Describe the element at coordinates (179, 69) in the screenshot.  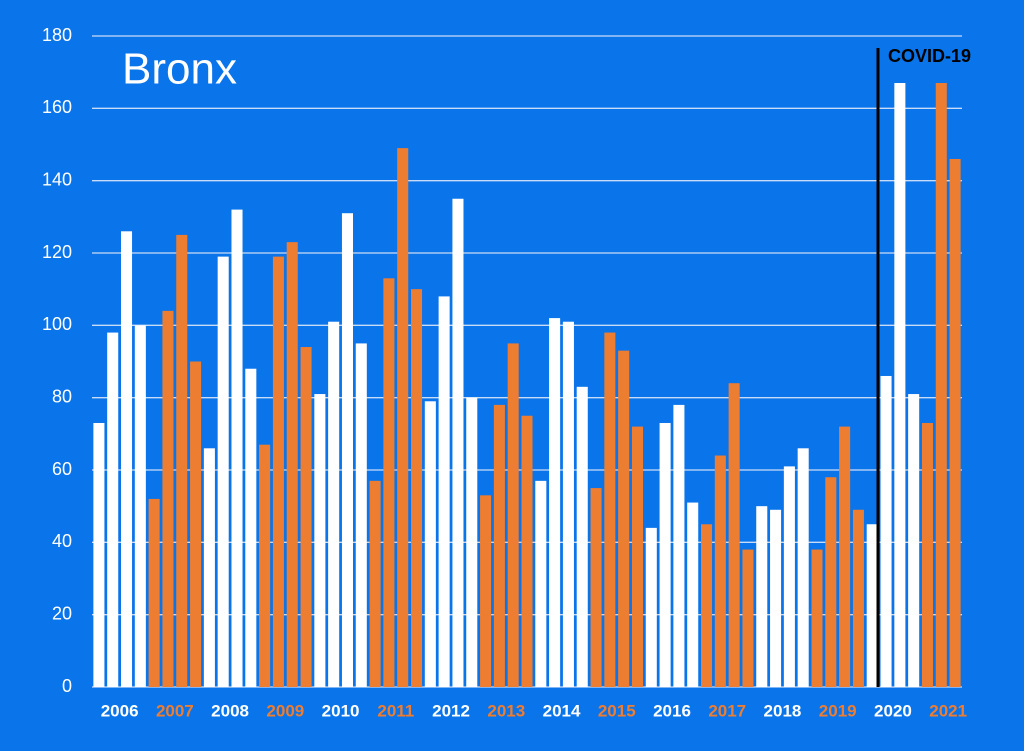
I see `chart-title: Bronx` at that location.